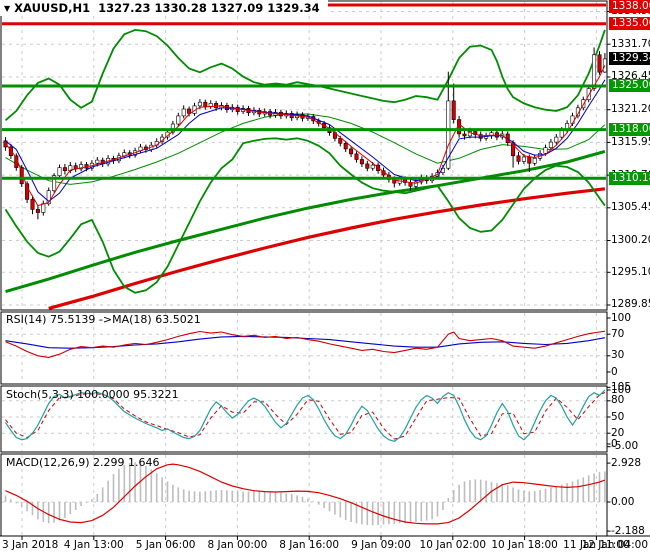 This screenshot has width=650, height=560. What do you see at coordinates (630, 240) in the screenshot?
I see `price-scale-label: 1300.20` at bounding box center [630, 240].